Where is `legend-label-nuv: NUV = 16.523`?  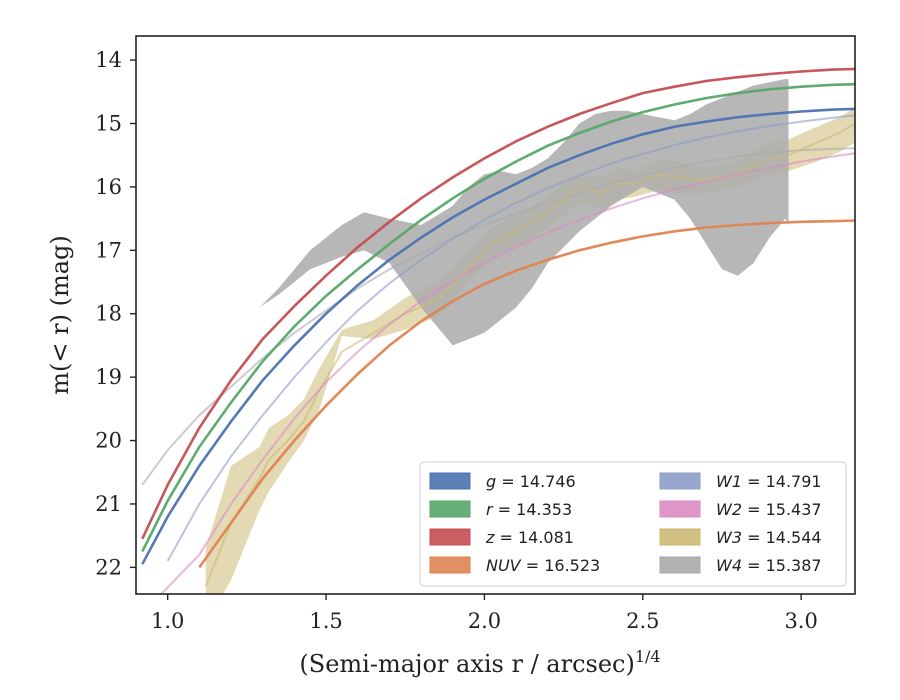 legend-label-nuv: NUV = 16.523 is located at coordinates (543, 565).